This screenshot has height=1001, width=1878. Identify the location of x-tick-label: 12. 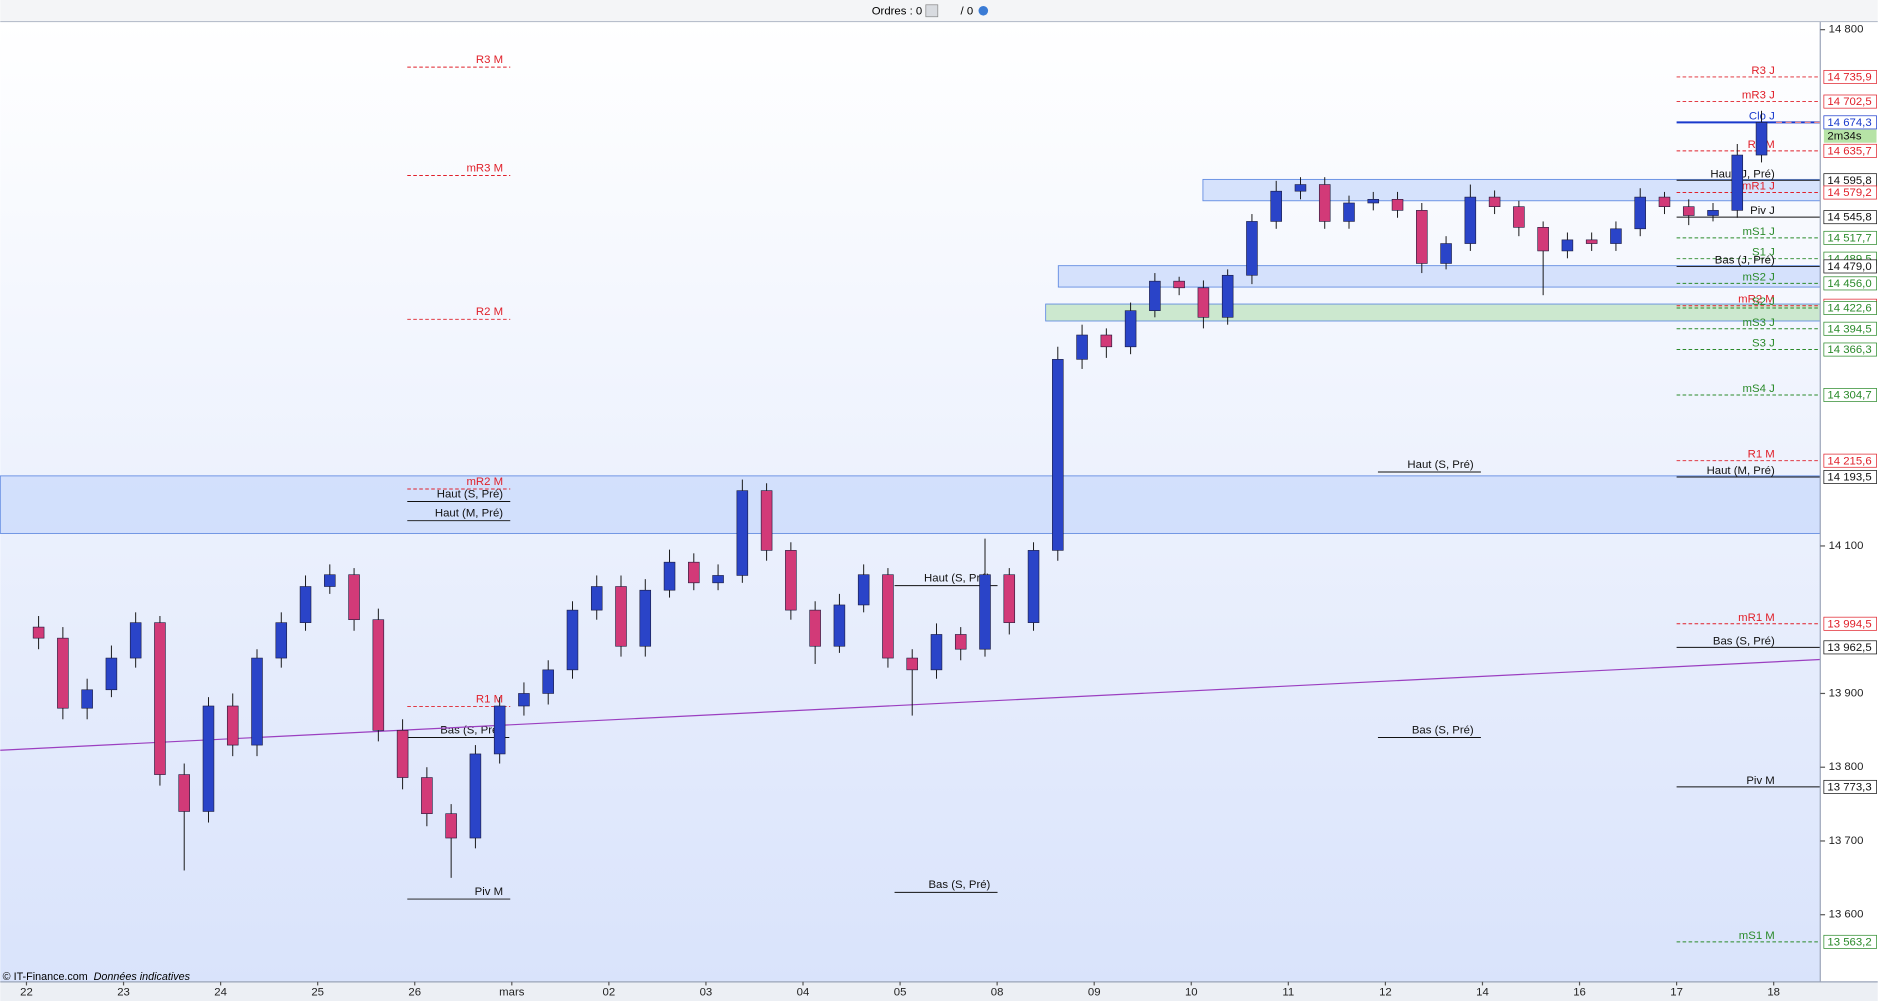
(1385, 993).